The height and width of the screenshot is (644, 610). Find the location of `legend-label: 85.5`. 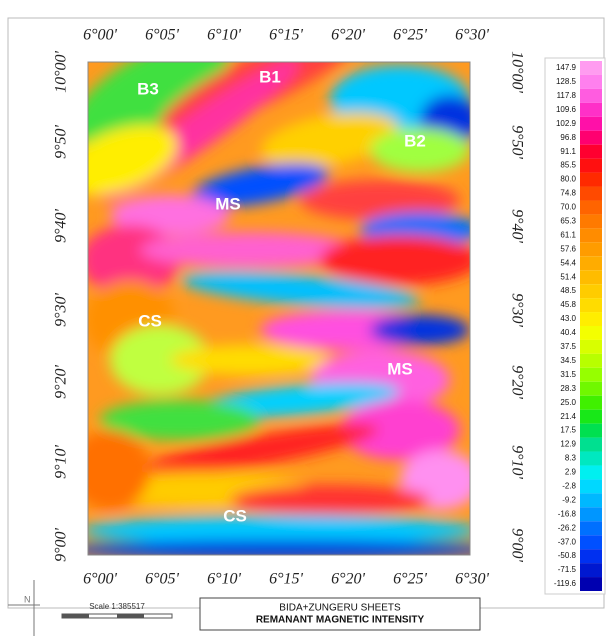

legend-label: 85.5 is located at coordinates (568, 165).